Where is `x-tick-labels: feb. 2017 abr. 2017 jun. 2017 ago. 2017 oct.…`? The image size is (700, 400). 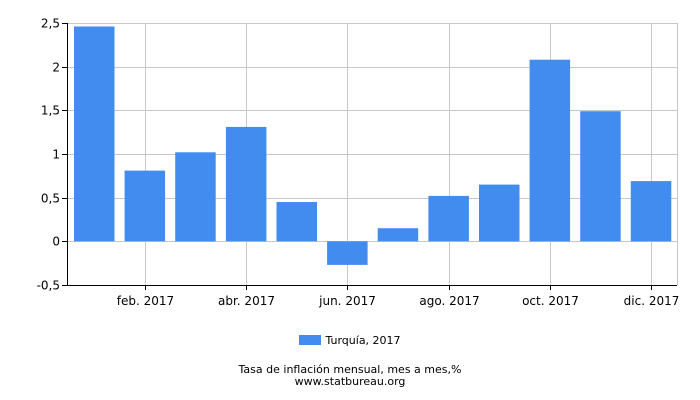
x-tick-labels: feb. 2017 abr. 2017 jun. 2017 ago. 2017 oct.… is located at coordinates (398, 301).